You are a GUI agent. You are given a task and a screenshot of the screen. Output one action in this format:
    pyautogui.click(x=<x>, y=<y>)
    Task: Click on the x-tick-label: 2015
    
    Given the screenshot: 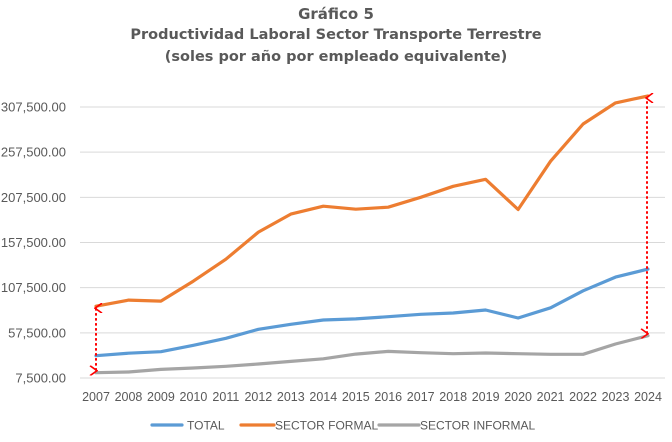 What is the action you would take?
    pyautogui.click(x=356, y=397)
    